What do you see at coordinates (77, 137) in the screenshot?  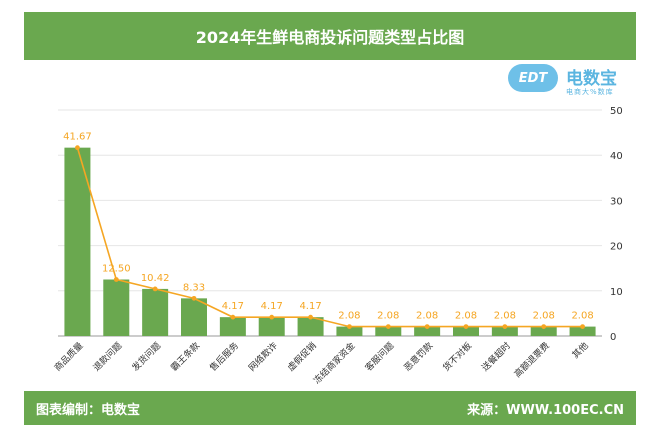 I see `data-label: 41.67` at bounding box center [77, 137].